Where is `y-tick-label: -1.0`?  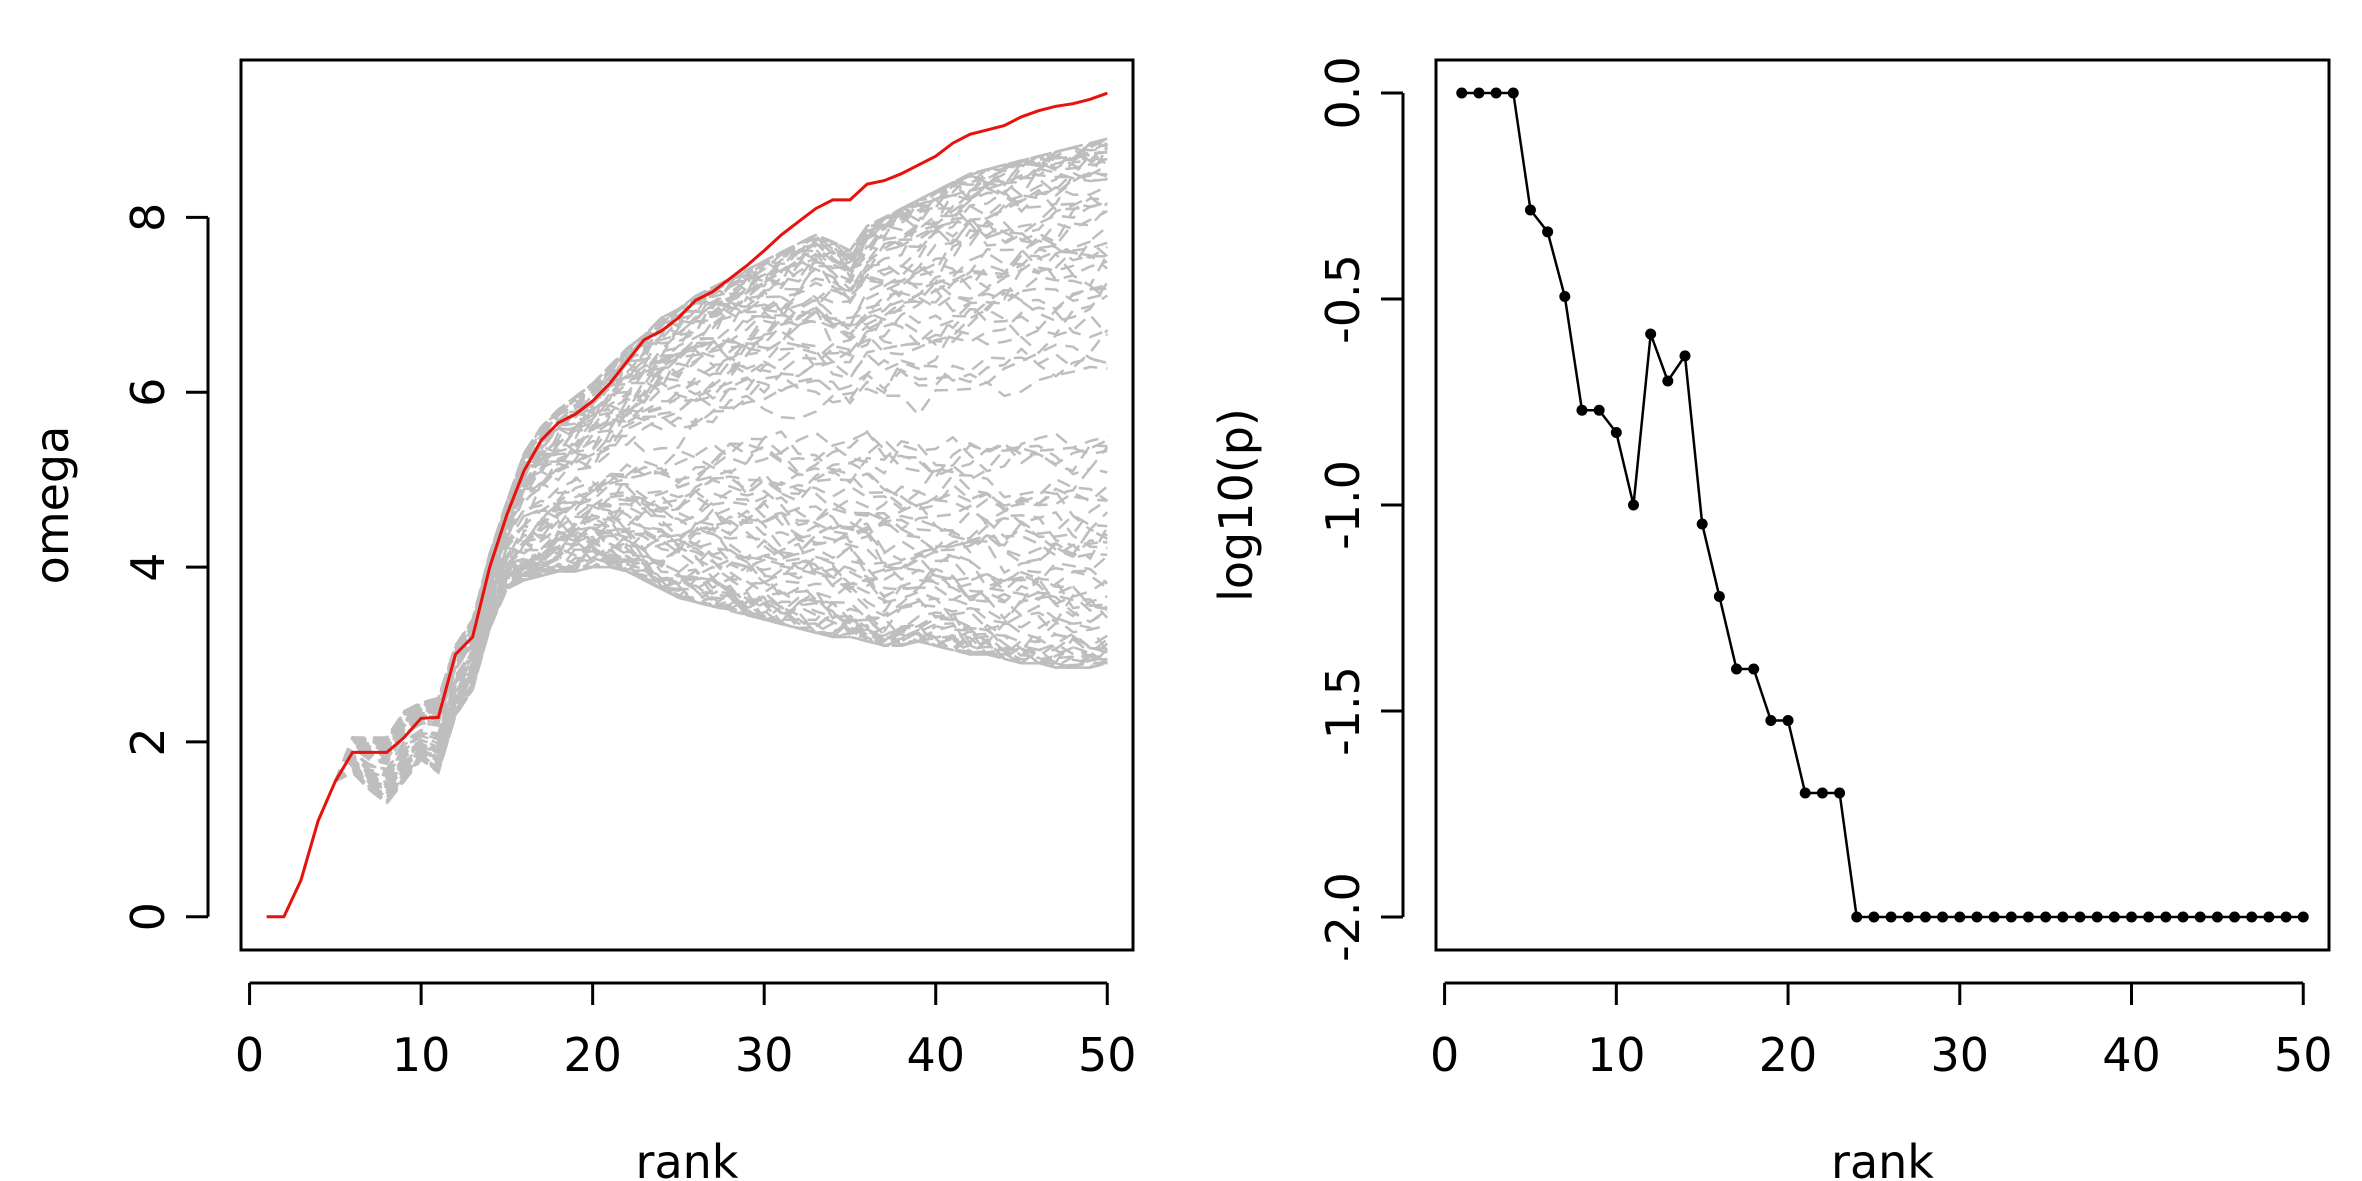
y-tick-label: -1.0 is located at coordinates (1343, 505).